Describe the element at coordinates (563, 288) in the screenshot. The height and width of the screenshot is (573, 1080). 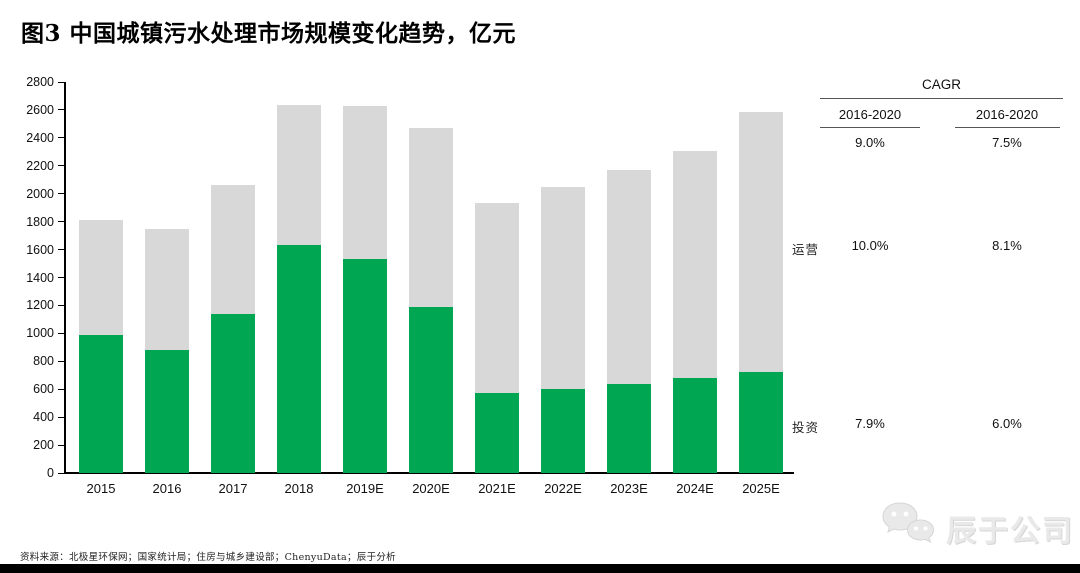
I see `bar-operations-2022E` at that location.